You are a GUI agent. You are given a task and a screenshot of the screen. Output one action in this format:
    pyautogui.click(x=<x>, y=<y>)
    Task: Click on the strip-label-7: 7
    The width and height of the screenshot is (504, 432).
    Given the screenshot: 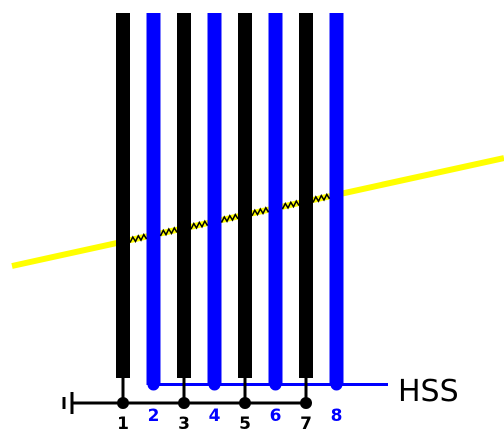 What is the action you would take?
    pyautogui.click(x=306, y=423)
    